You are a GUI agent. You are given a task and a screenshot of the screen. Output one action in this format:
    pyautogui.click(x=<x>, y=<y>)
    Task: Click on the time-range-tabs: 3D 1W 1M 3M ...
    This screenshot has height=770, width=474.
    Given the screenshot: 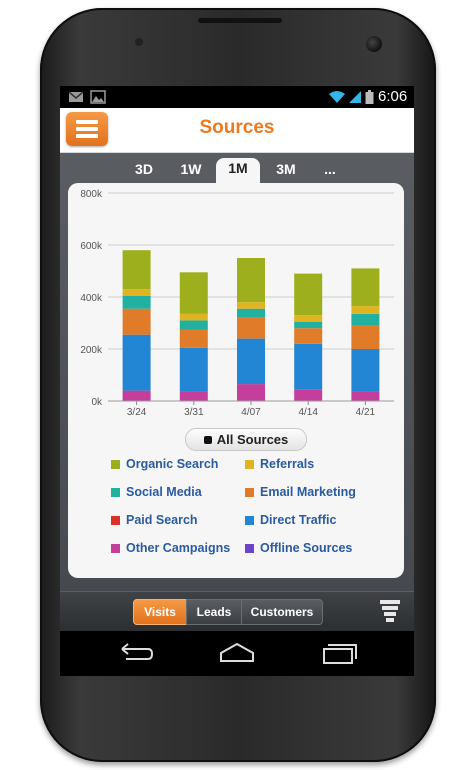 What is the action you would take?
    pyautogui.click(x=237, y=168)
    